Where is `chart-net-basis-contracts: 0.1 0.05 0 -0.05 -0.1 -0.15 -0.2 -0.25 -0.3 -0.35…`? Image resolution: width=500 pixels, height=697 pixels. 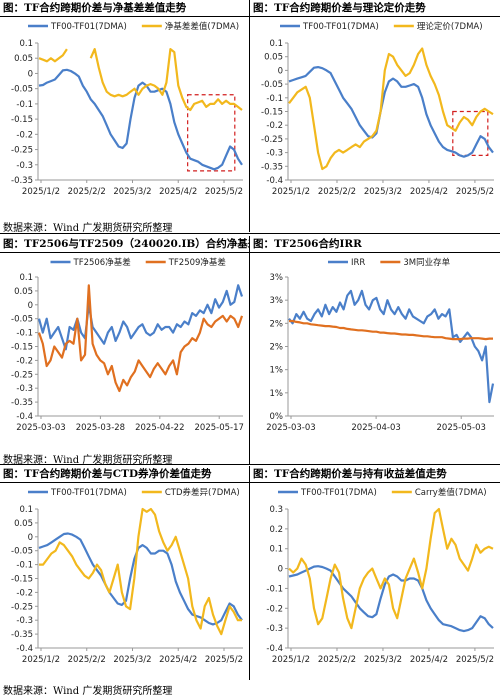 chart-net-basis-contracts: 0.1 0.05 0 -0.05 -0.1 -0.15 -0.2 -0.25 -0.3 -0.35… is located at coordinates (127, 345).